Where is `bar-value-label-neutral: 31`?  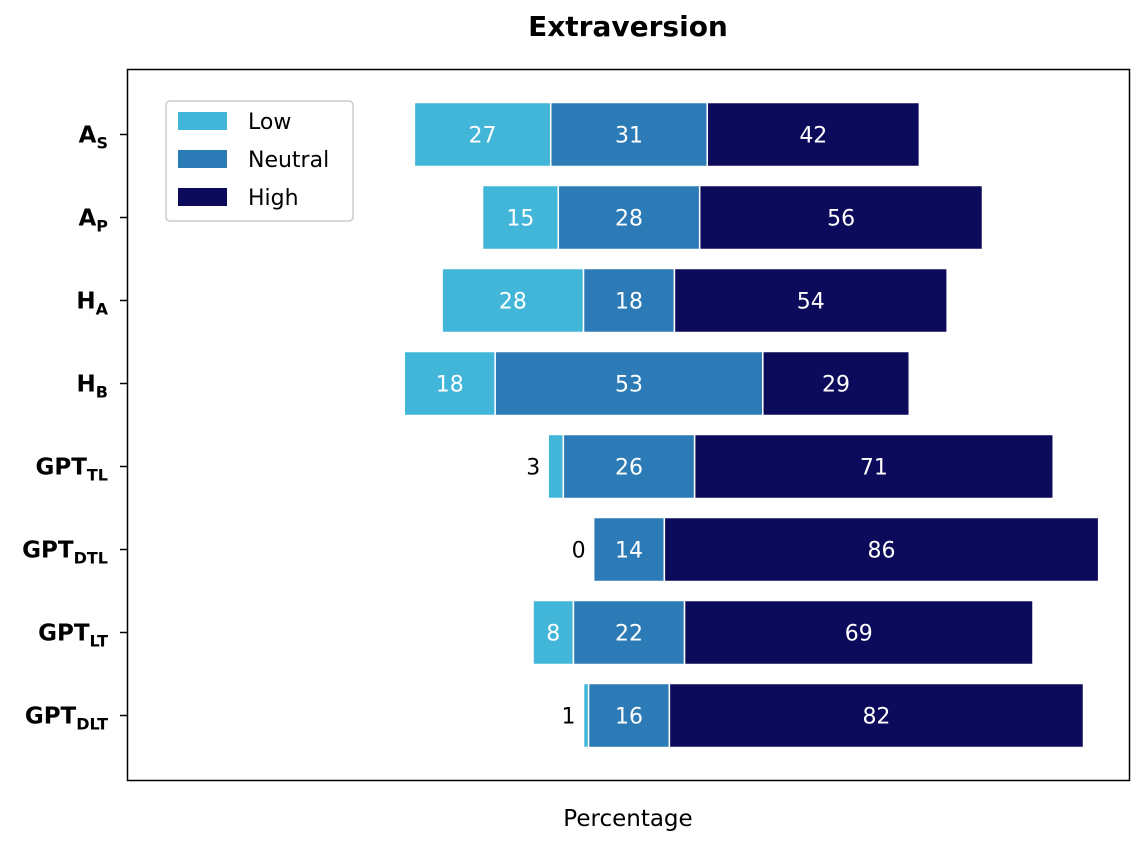 bar-value-label-neutral: 31 is located at coordinates (629, 136).